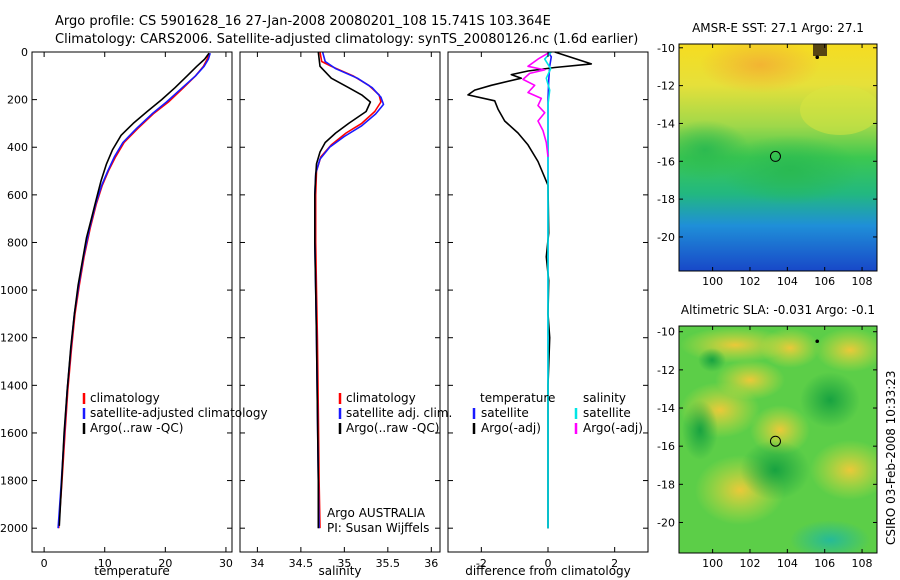  What do you see at coordinates (778, 310) in the screenshot?
I see `sla-map-title: Altimetric SLA: -0.031 Argo: -0.1` at bounding box center [778, 310].